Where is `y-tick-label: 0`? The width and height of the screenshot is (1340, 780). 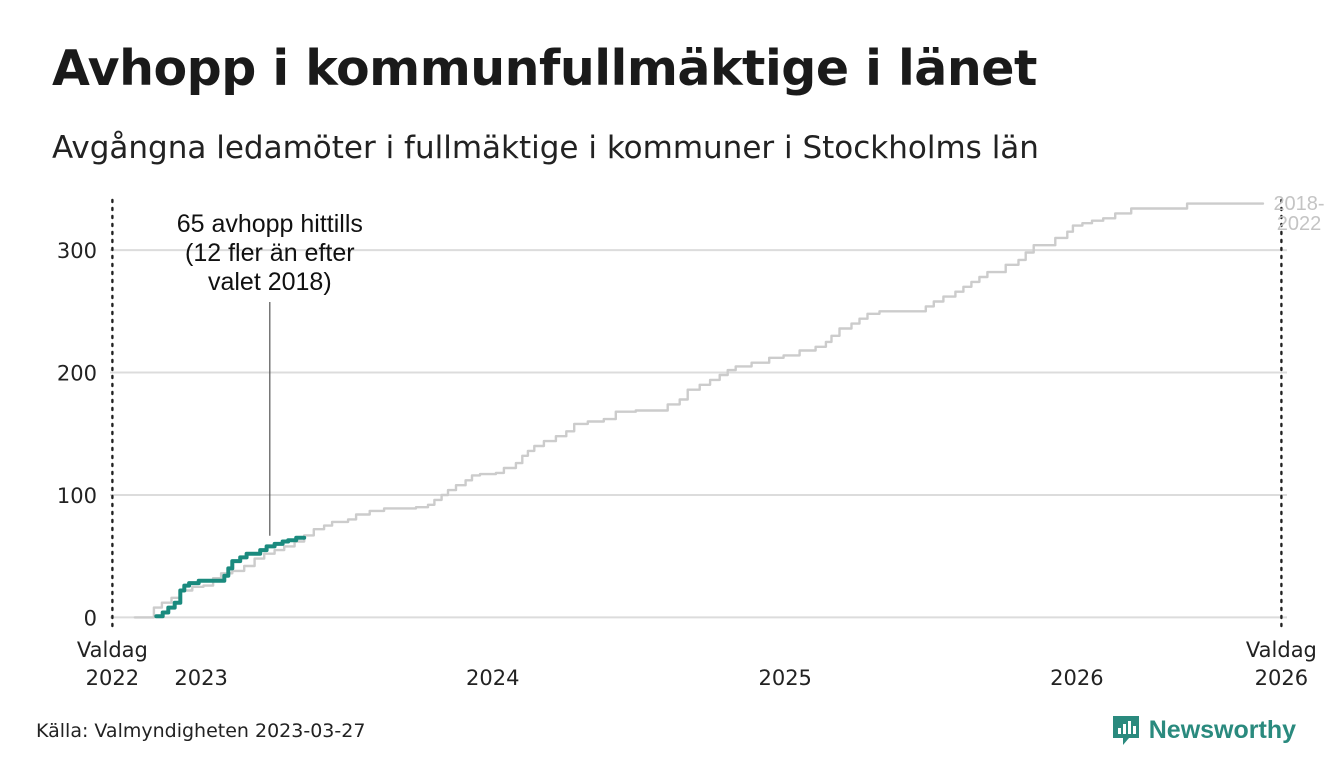
y-tick-label: 0 is located at coordinates (90, 618).